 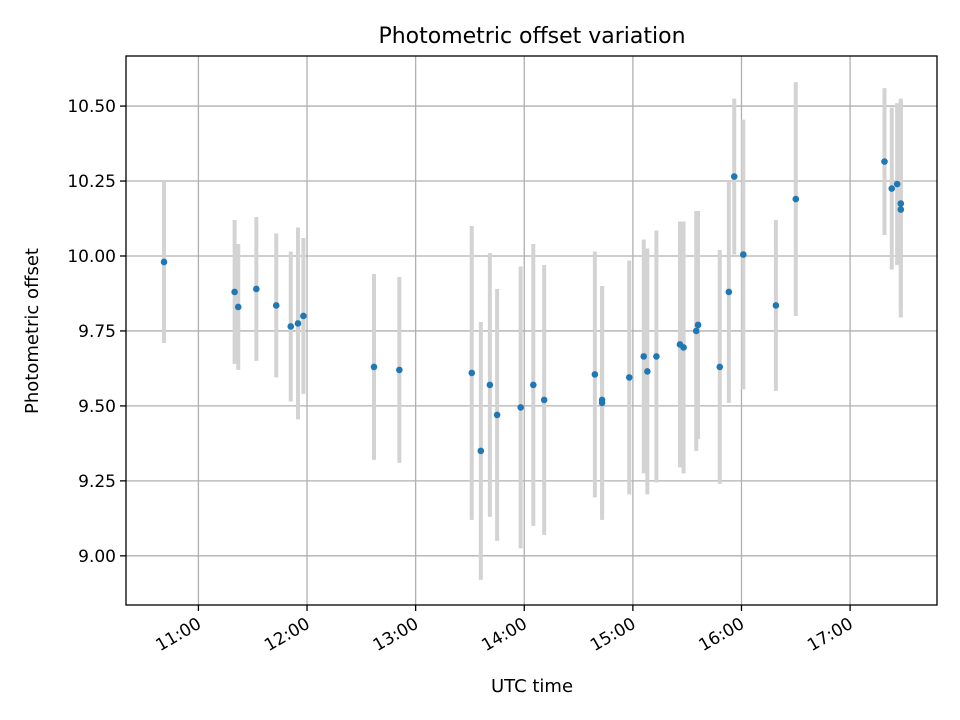 What do you see at coordinates (396, 635) in the screenshot?
I see `x-tick-label: 13:00` at bounding box center [396, 635].